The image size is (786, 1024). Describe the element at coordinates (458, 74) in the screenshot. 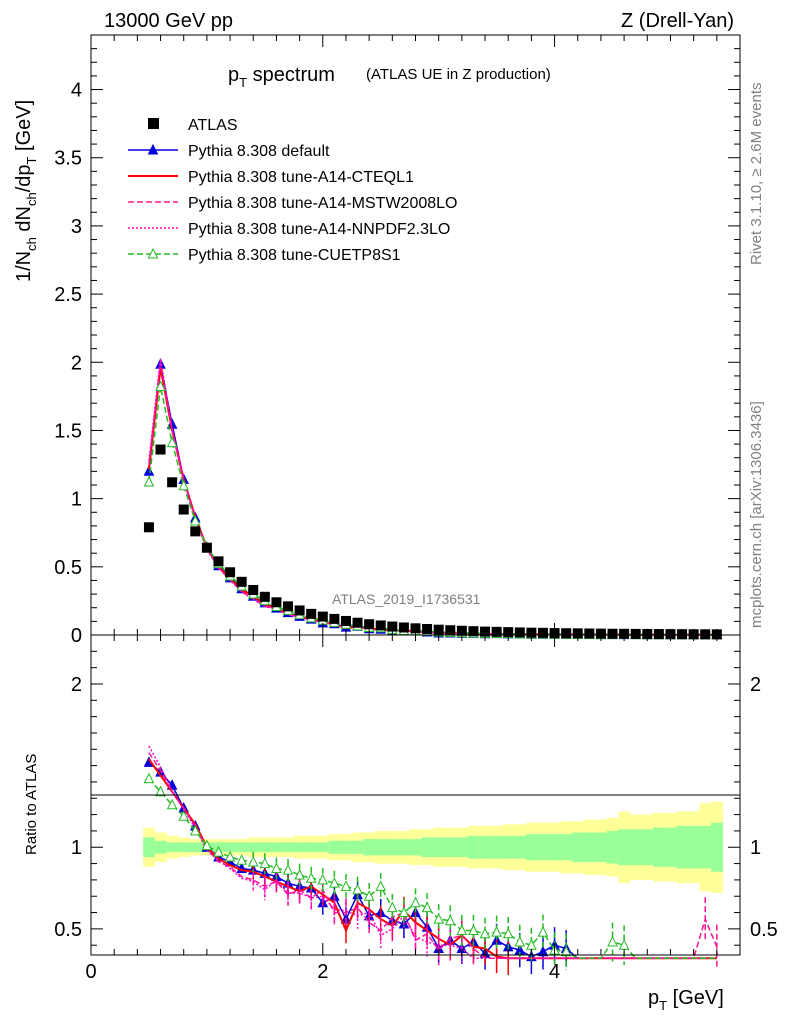

I see `title-note: (ATLAS UE in Z production)` at that location.